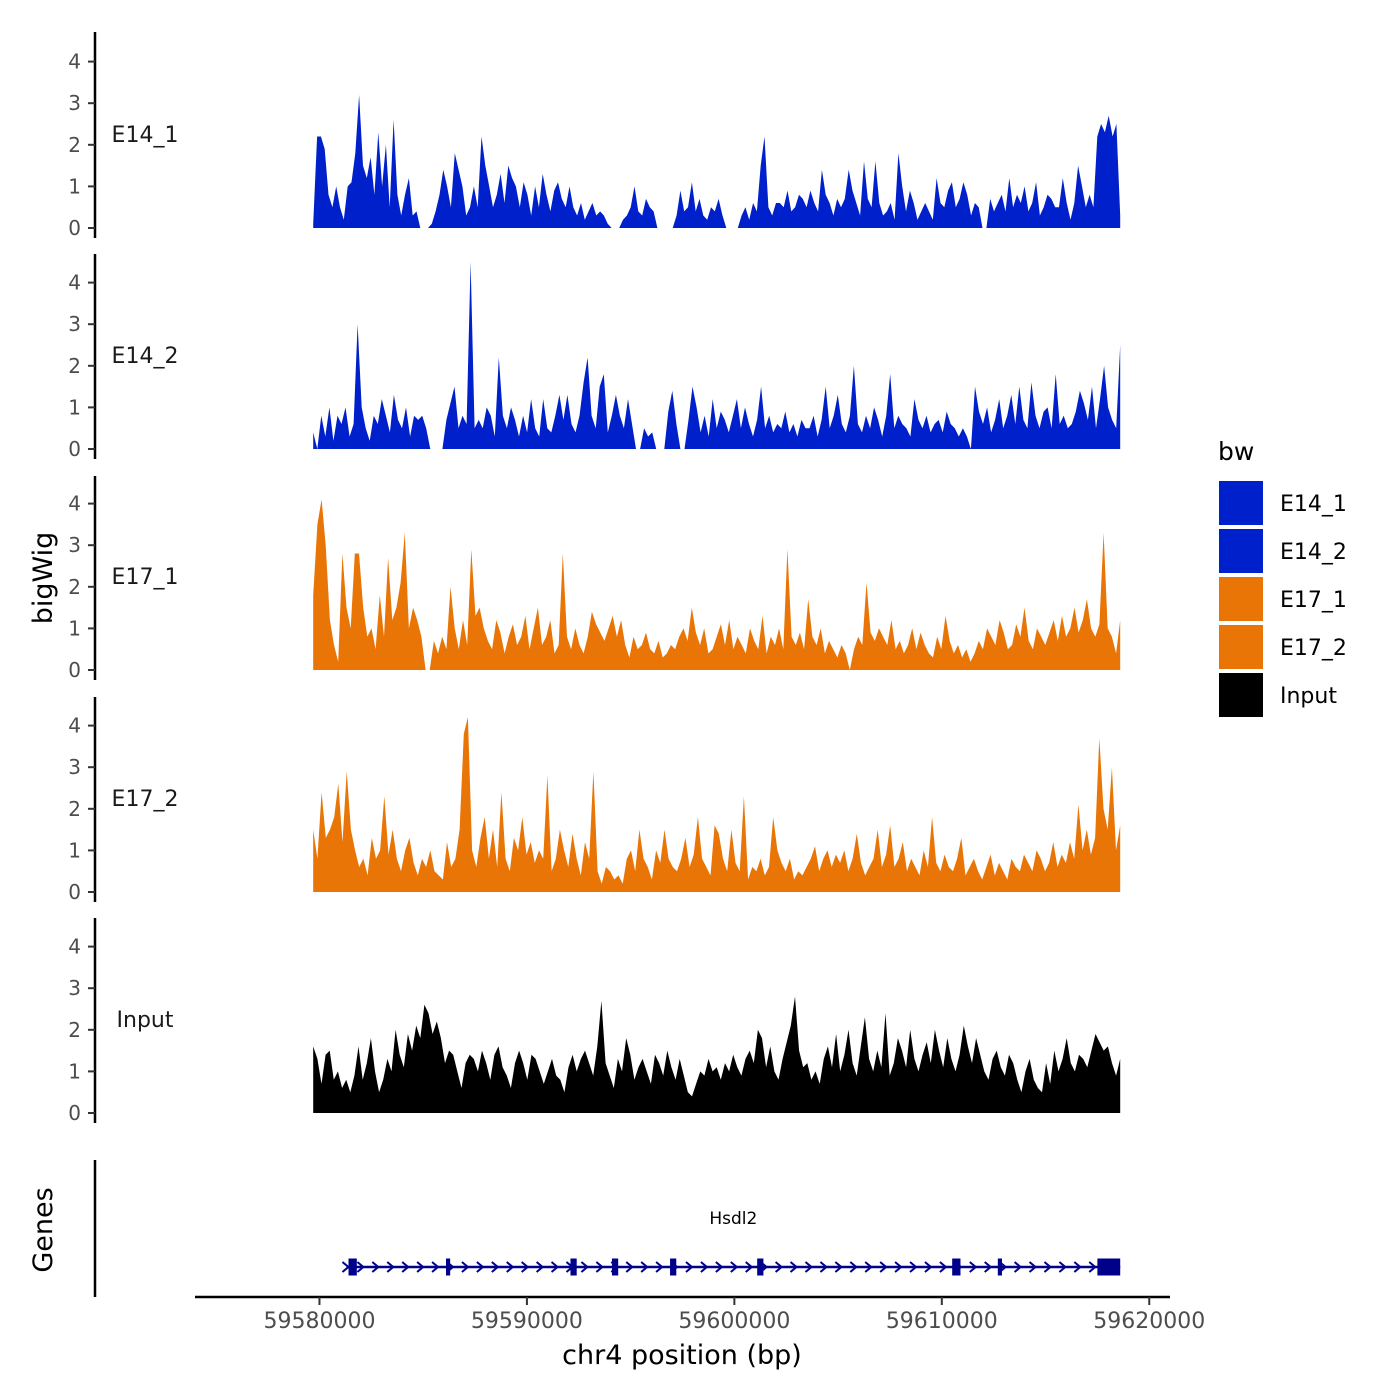 The width and height of the screenshot is (1400, 1400). I want to click on x-axis: 59580000 59590000 59600000 59610000 59620000, so click(700, 1314).